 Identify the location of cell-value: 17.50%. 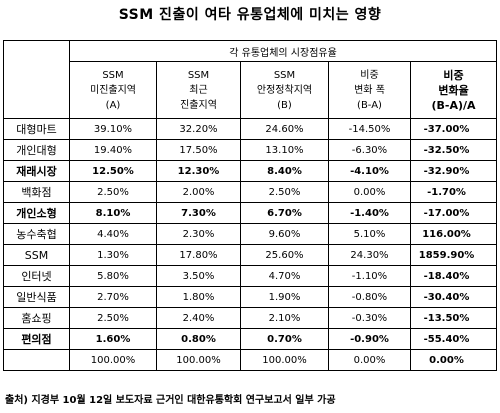
(198, 150).